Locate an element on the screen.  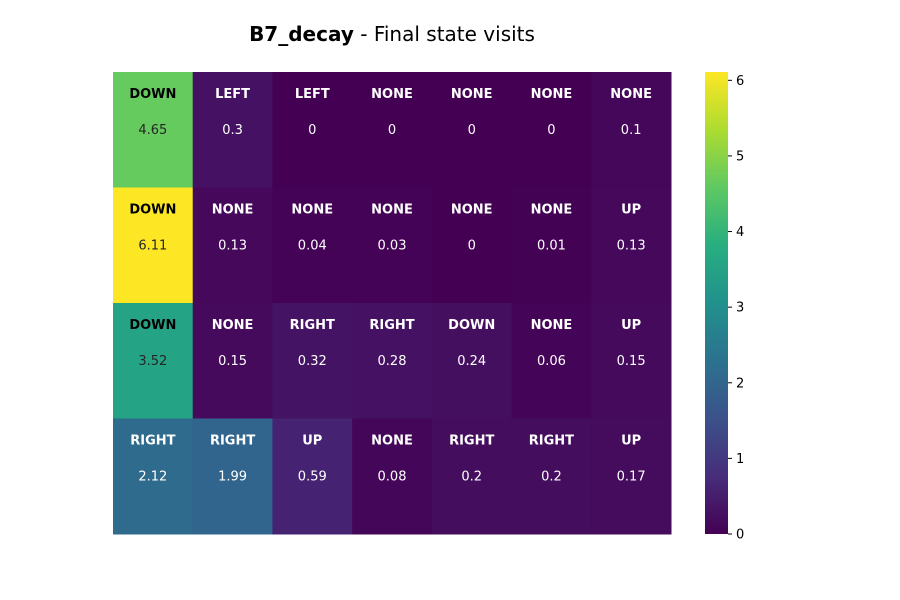
colorbar-tick-label: 1 is located at coordinates (740, 459).